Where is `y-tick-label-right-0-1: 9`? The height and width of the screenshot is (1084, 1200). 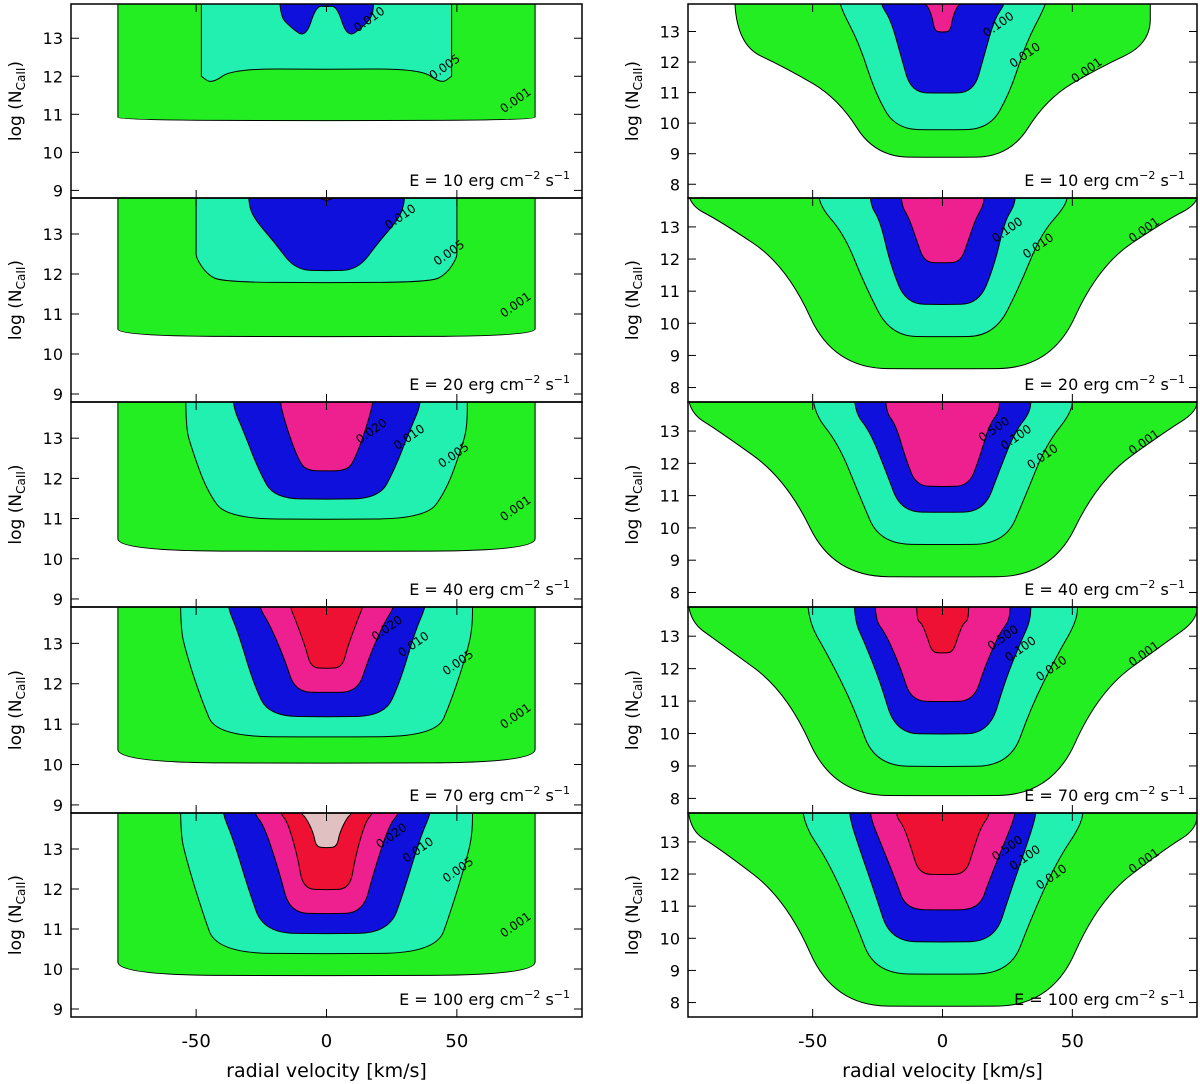
y-tick-label-right-0-1: 9 is located at coordinates (675, 154).